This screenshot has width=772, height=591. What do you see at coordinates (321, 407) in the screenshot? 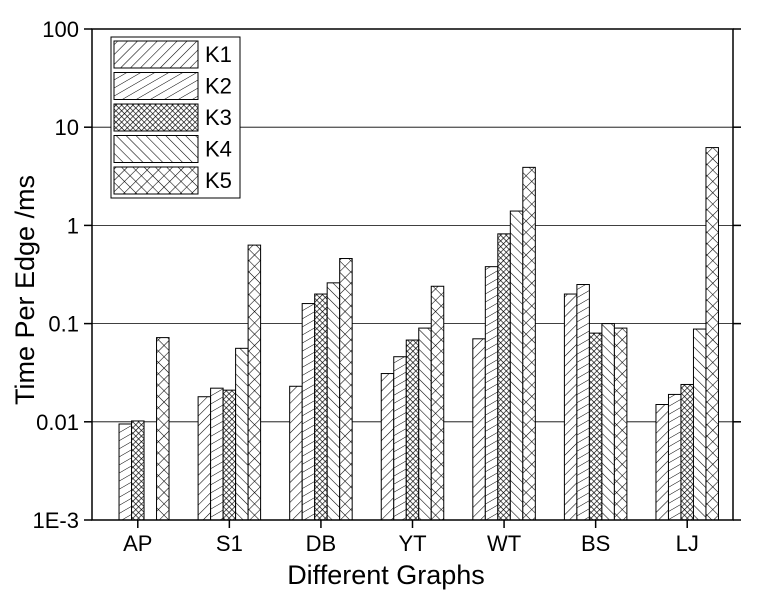
I see `bar-k3-db` at bounding box center [321, 407].